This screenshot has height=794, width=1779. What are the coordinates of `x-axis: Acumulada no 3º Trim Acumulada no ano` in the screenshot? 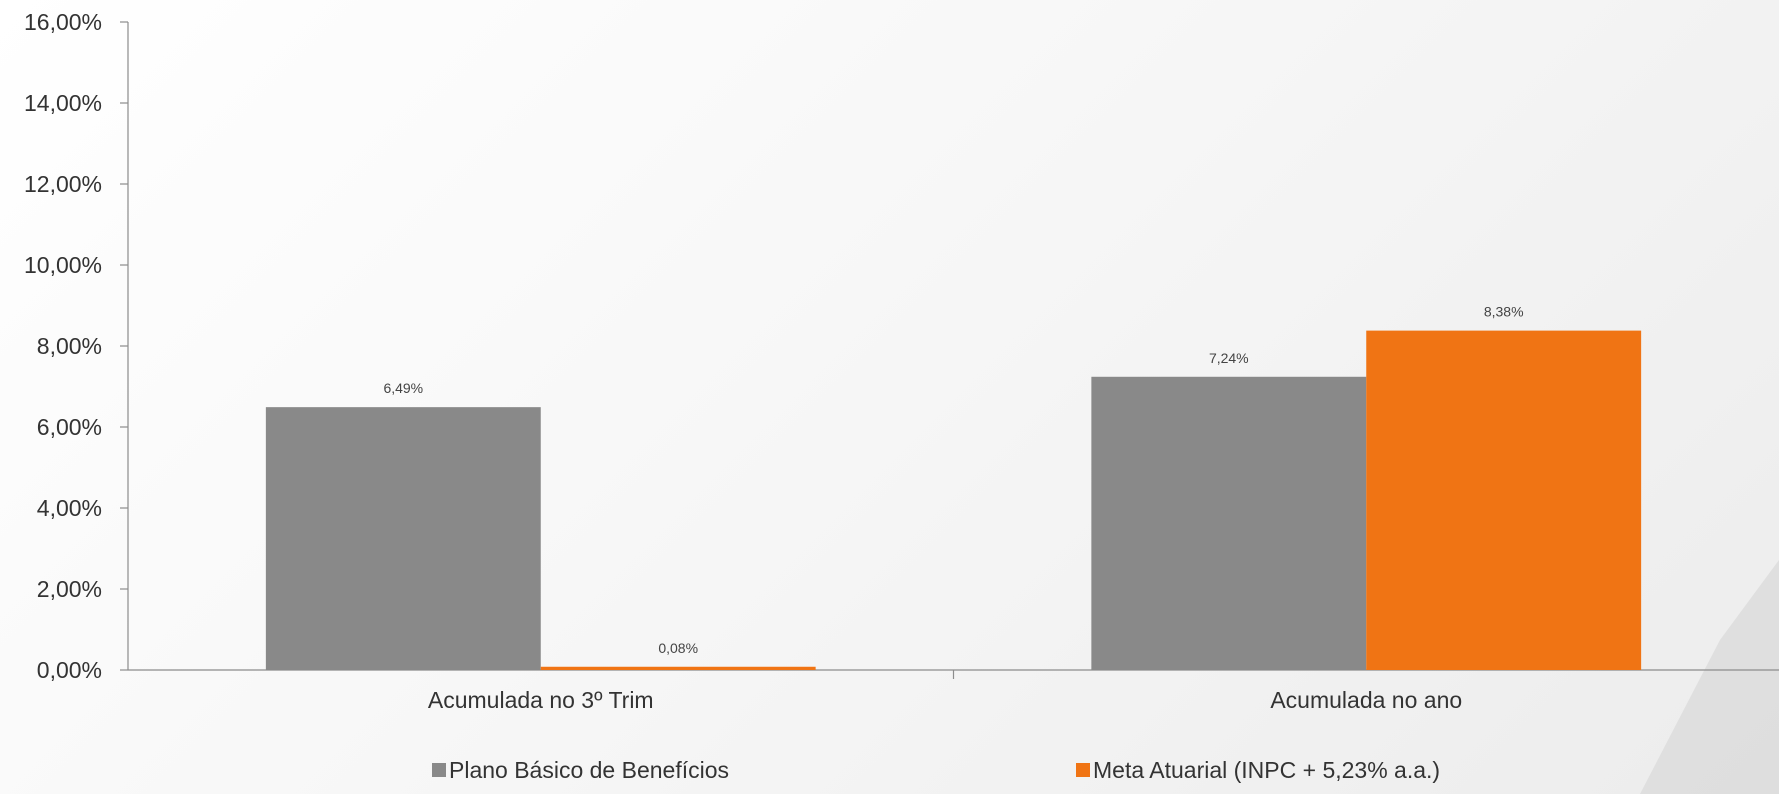 It's located at (953, 691).